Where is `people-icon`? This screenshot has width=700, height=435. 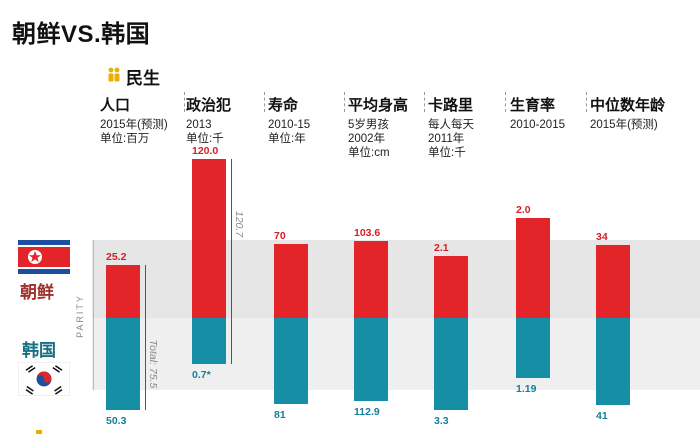 people-icon is located at coordinates (114, 76).